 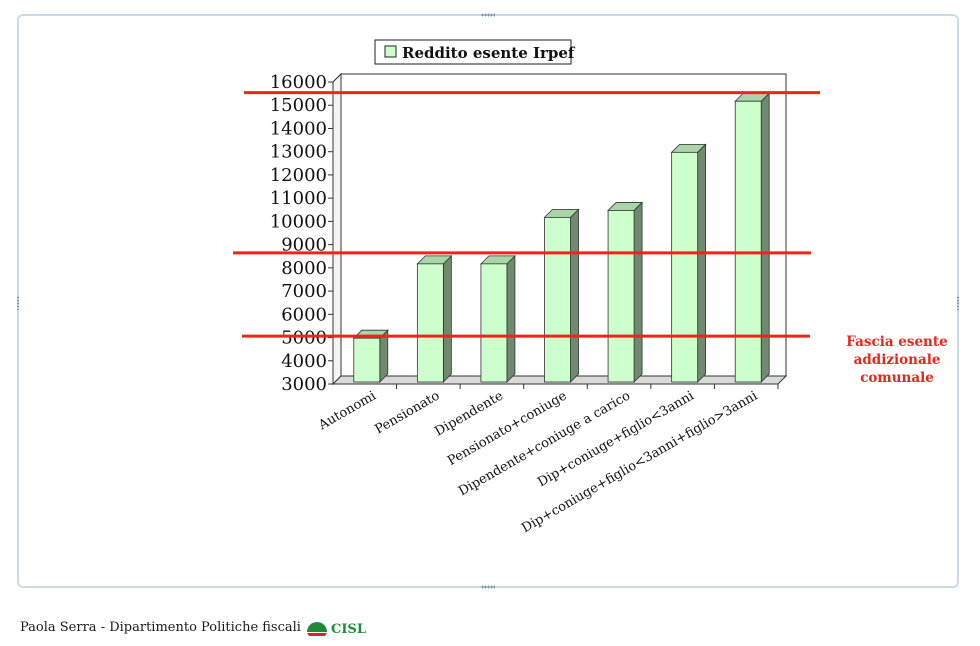 I want to click on frame-handle-left, so click(x=18, y=303).